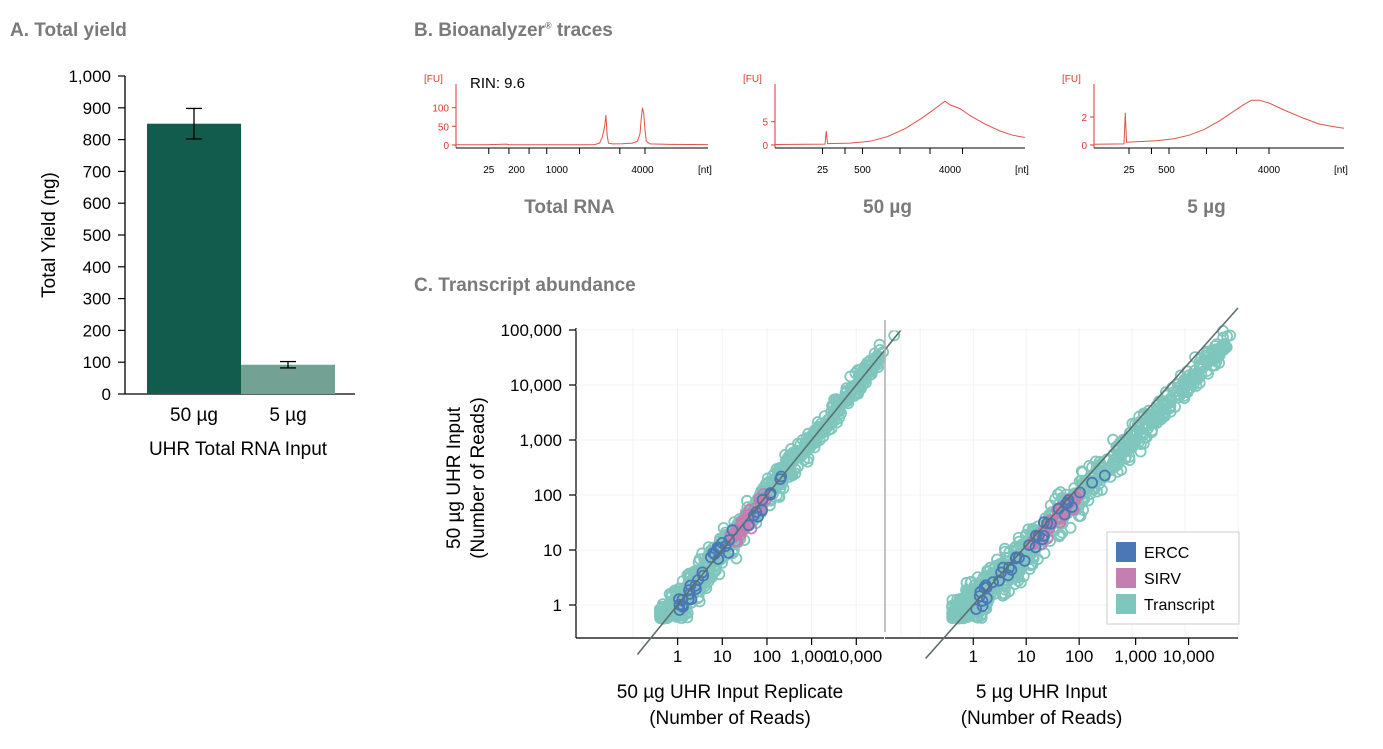 The image size is (1383, 749). I want to click on sirv-point, so click(751, 528).